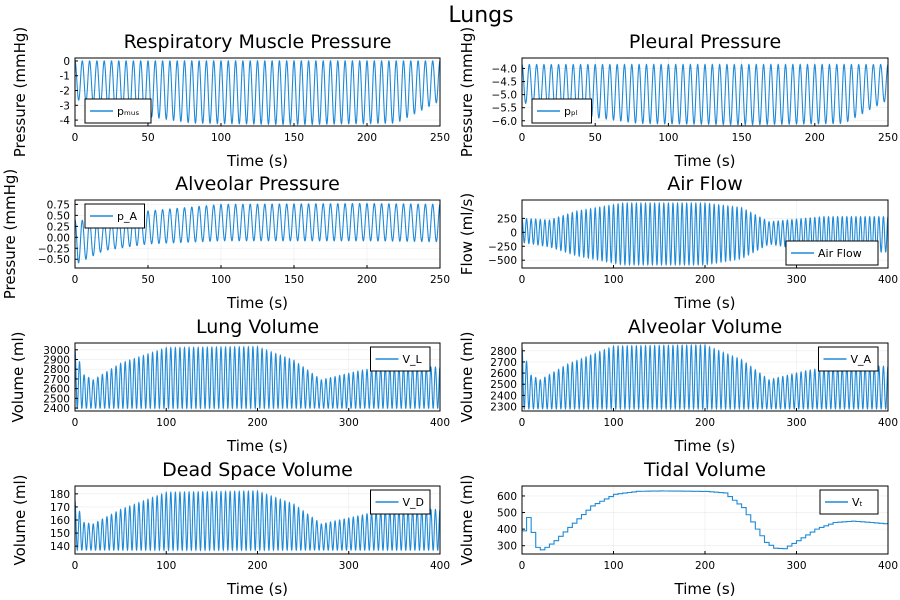 The height and width of the screenshot is (600, 900). I want to click on figure-title: Lungs, so click(480, 15).